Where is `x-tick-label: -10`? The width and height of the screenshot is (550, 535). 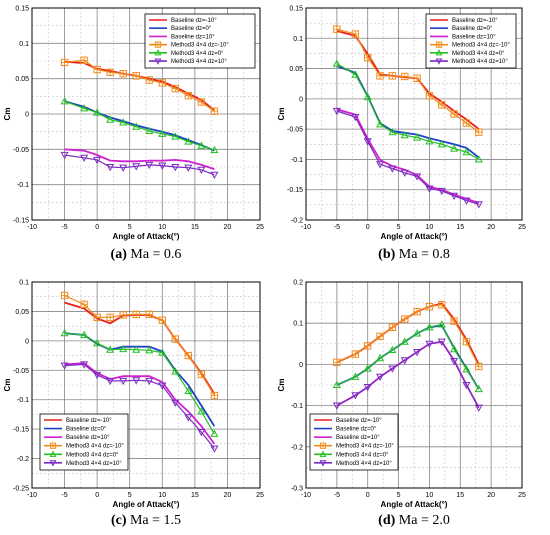
x-tick-label: -10 is located at coordinates (32, 495).